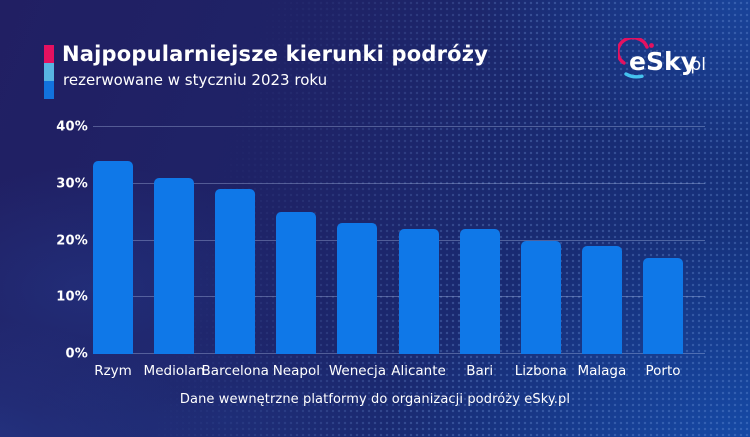 The height and width of the screenshot is (437, 750). I want to click on title-accent-bar, so click(49, 72).